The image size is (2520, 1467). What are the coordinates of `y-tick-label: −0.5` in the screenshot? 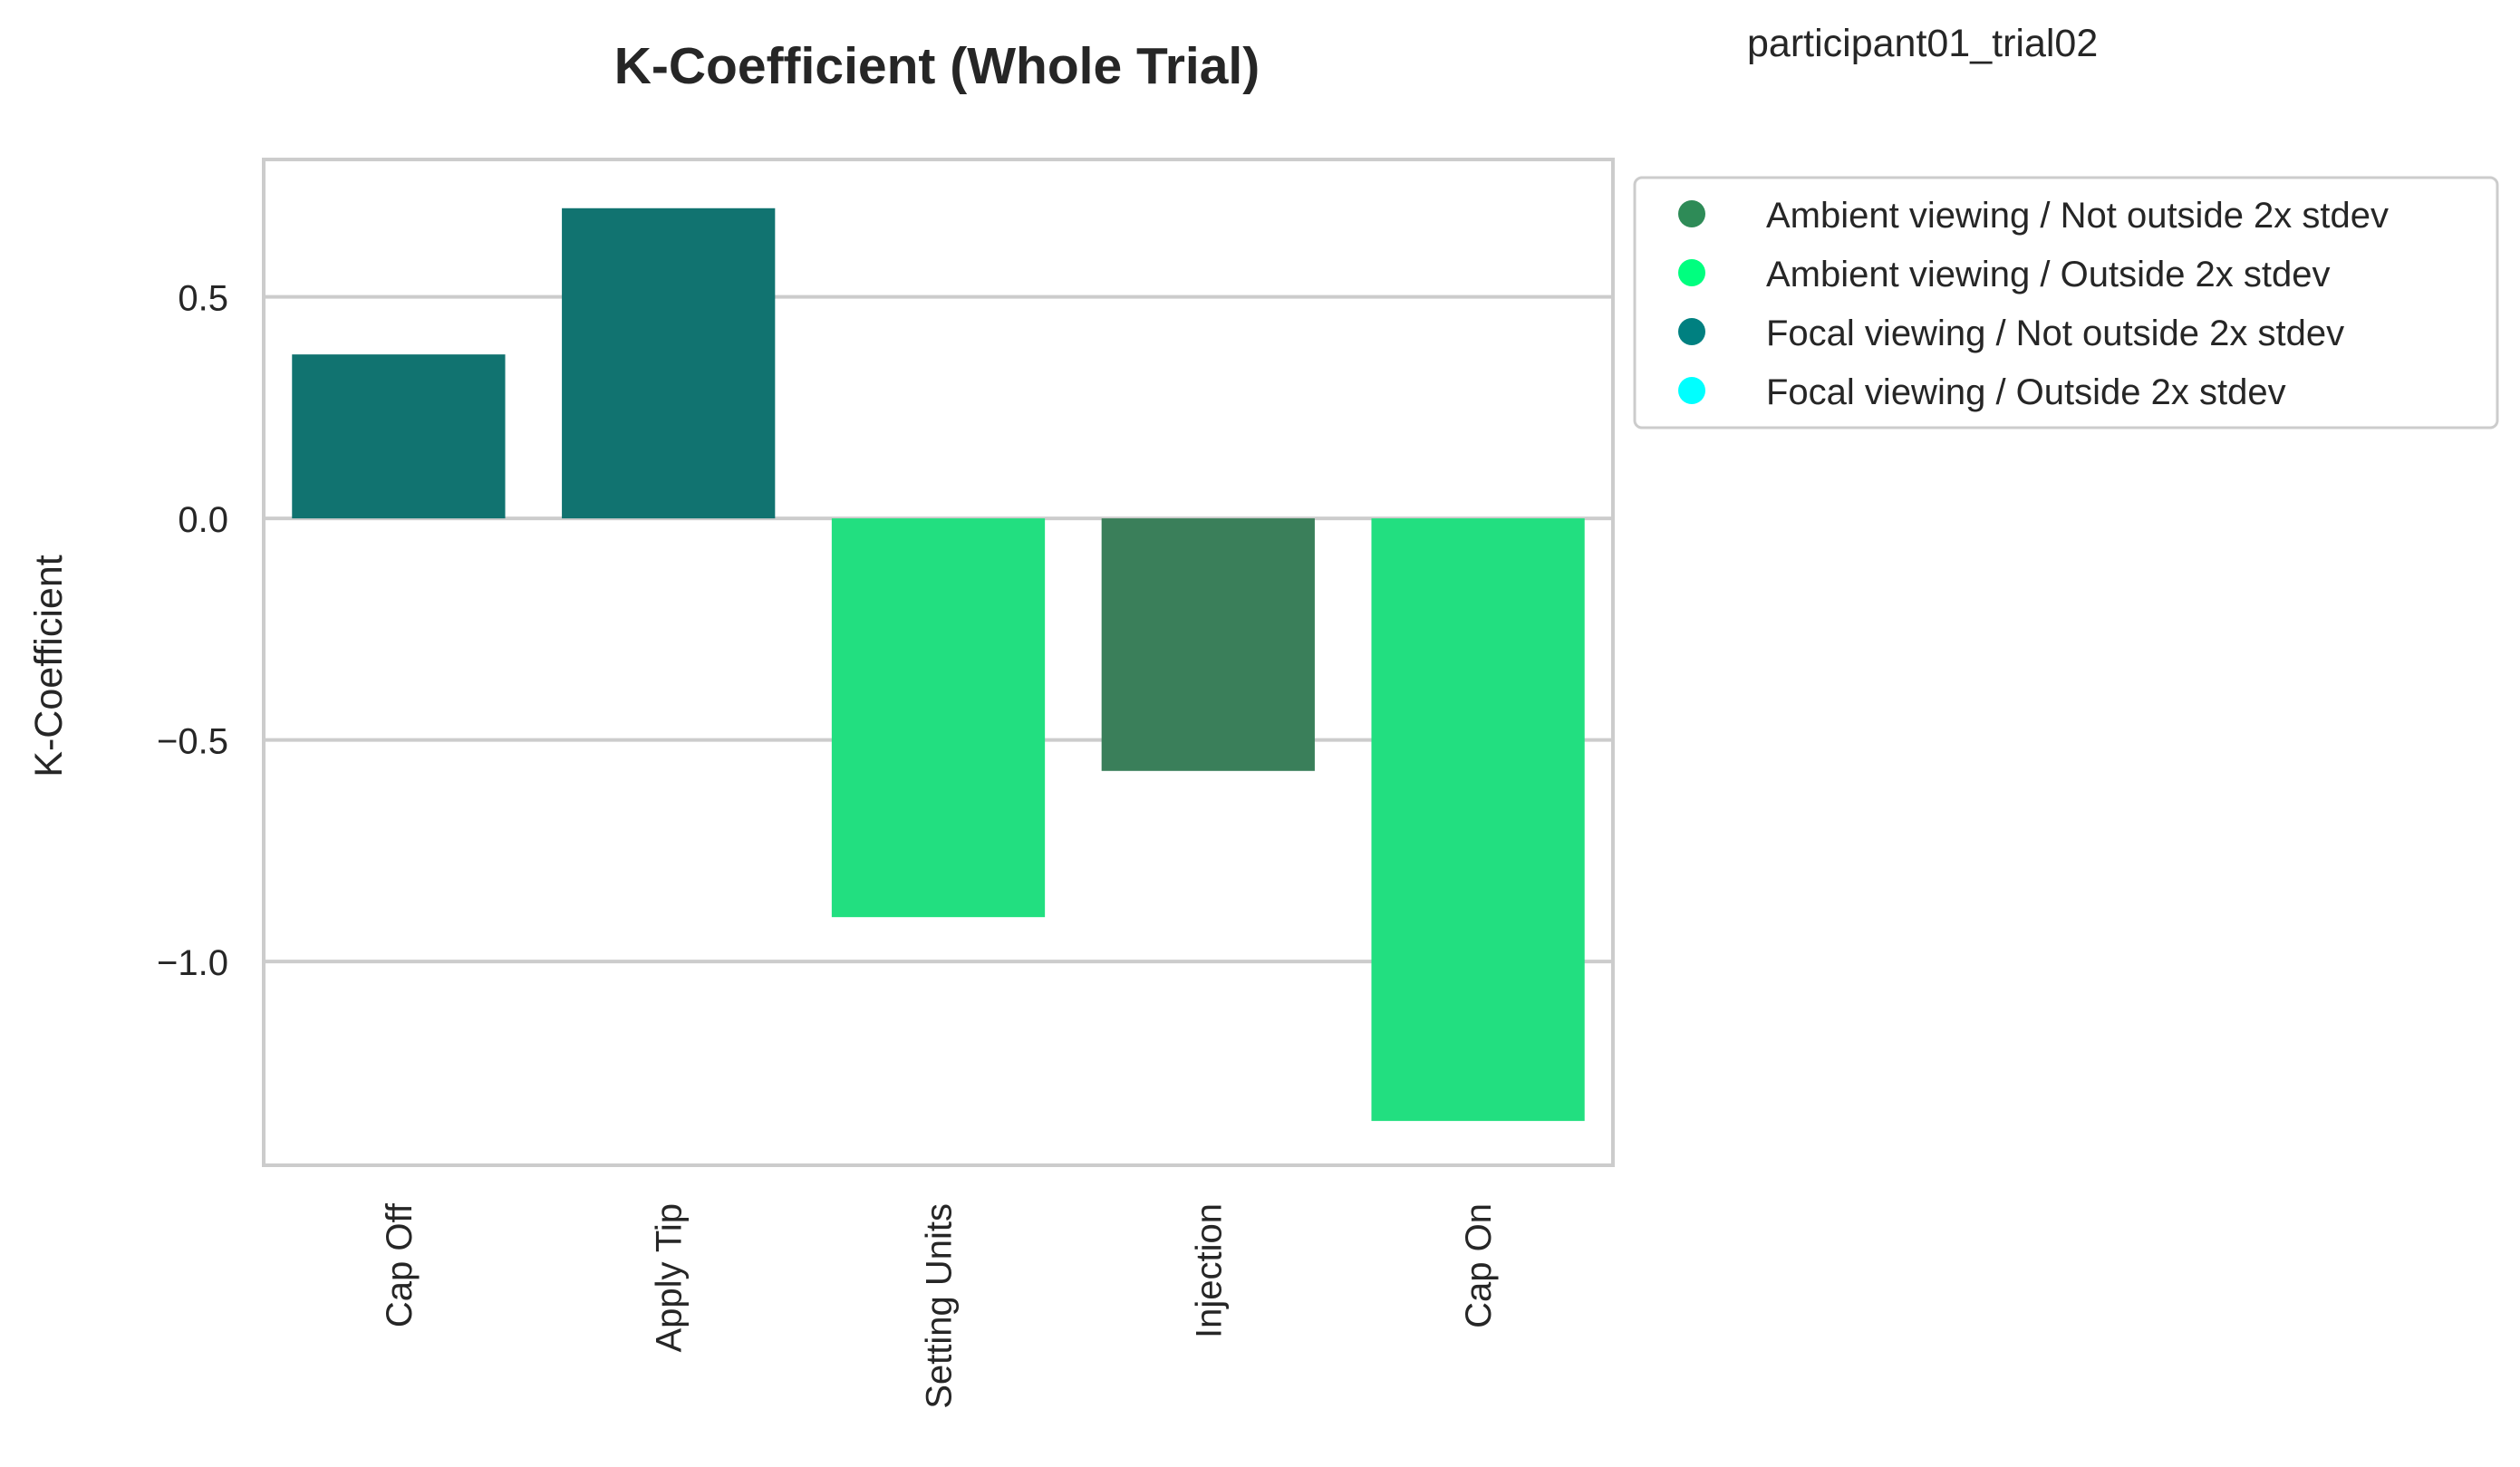 It's located at (193, 742).